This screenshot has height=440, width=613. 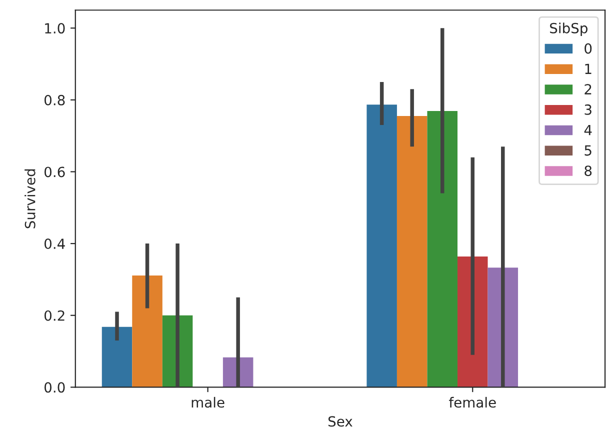 What do you see at coordinates (54, 244) in the screenshot?
I see `y-tick-label: 0.4` at bounding box center [54, 244].